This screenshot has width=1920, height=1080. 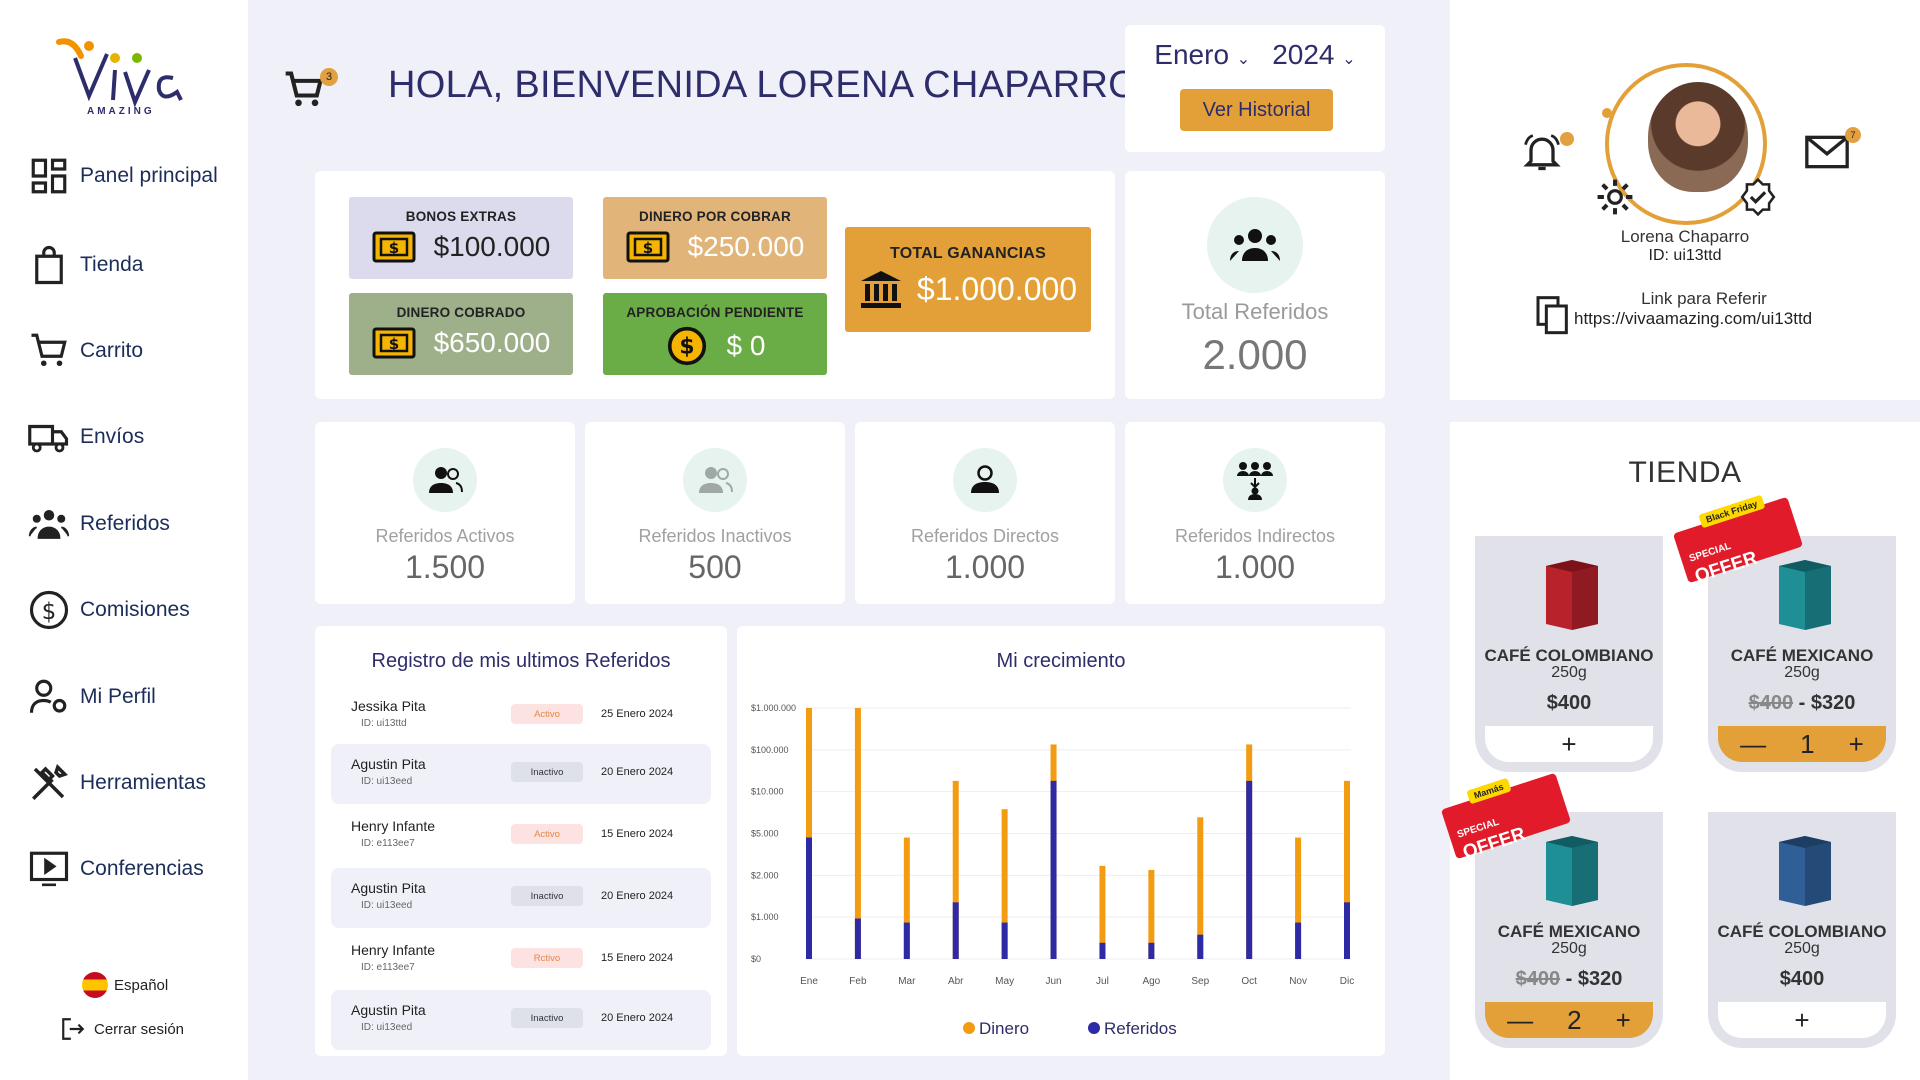 What do you see at coordinates (1693, 318) in the screenshot?
I see `referral-link: https://vivaamazing.com/ui13ttd` at bounding box center [1693, 318].